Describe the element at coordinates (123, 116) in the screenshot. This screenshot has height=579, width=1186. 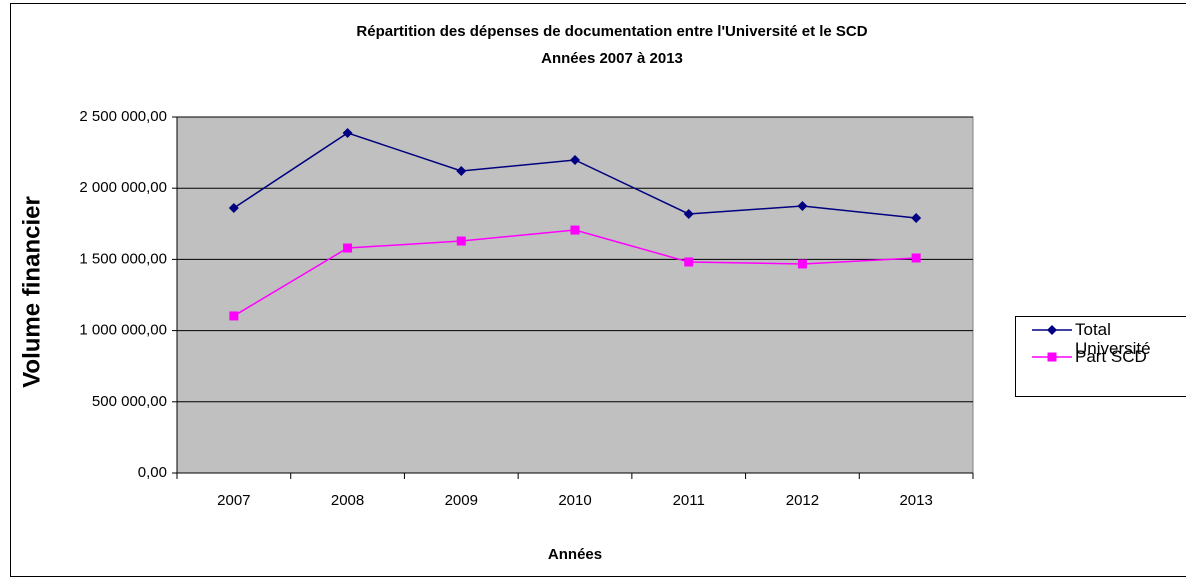
I see `y-tick-label: 2 500 000,00` at that location.